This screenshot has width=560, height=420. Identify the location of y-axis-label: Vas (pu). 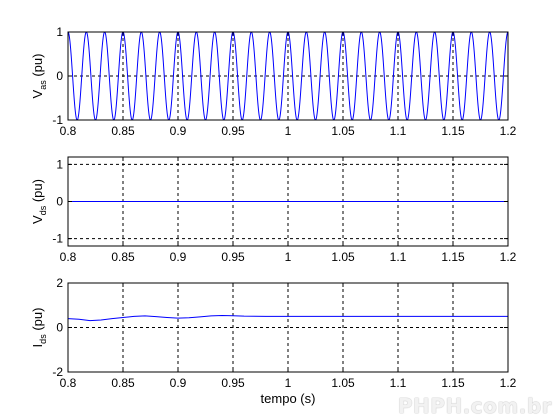
(39, 76).